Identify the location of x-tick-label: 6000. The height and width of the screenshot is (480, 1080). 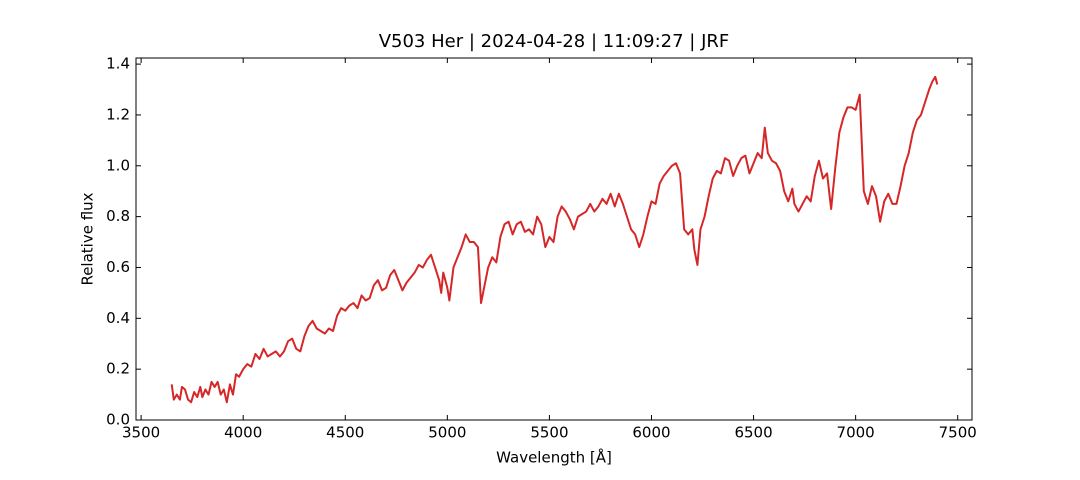
(651, 433).